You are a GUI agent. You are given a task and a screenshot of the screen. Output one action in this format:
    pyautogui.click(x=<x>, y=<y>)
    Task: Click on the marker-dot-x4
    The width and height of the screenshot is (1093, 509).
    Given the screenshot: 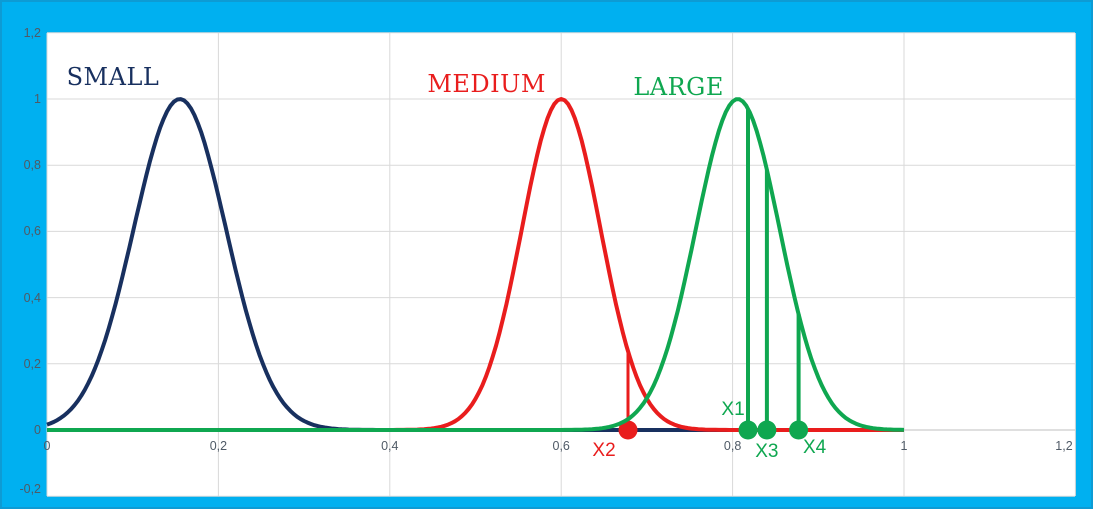 What is the action you would take?
    pyautogui.click(x=799, y=430)
    